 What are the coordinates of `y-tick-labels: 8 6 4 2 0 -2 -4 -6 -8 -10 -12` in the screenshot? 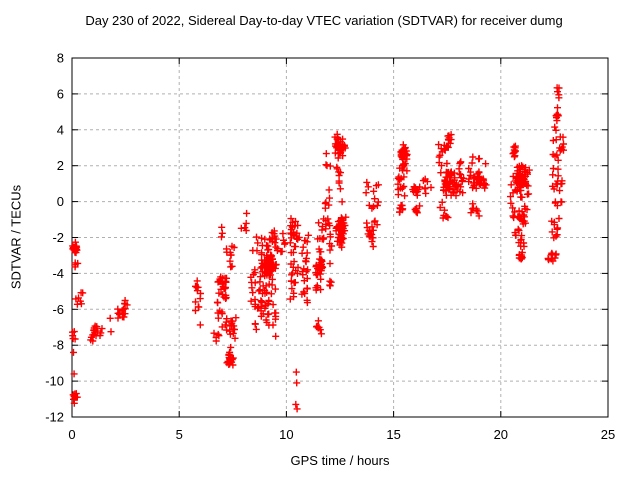 It's located at (54, 238).